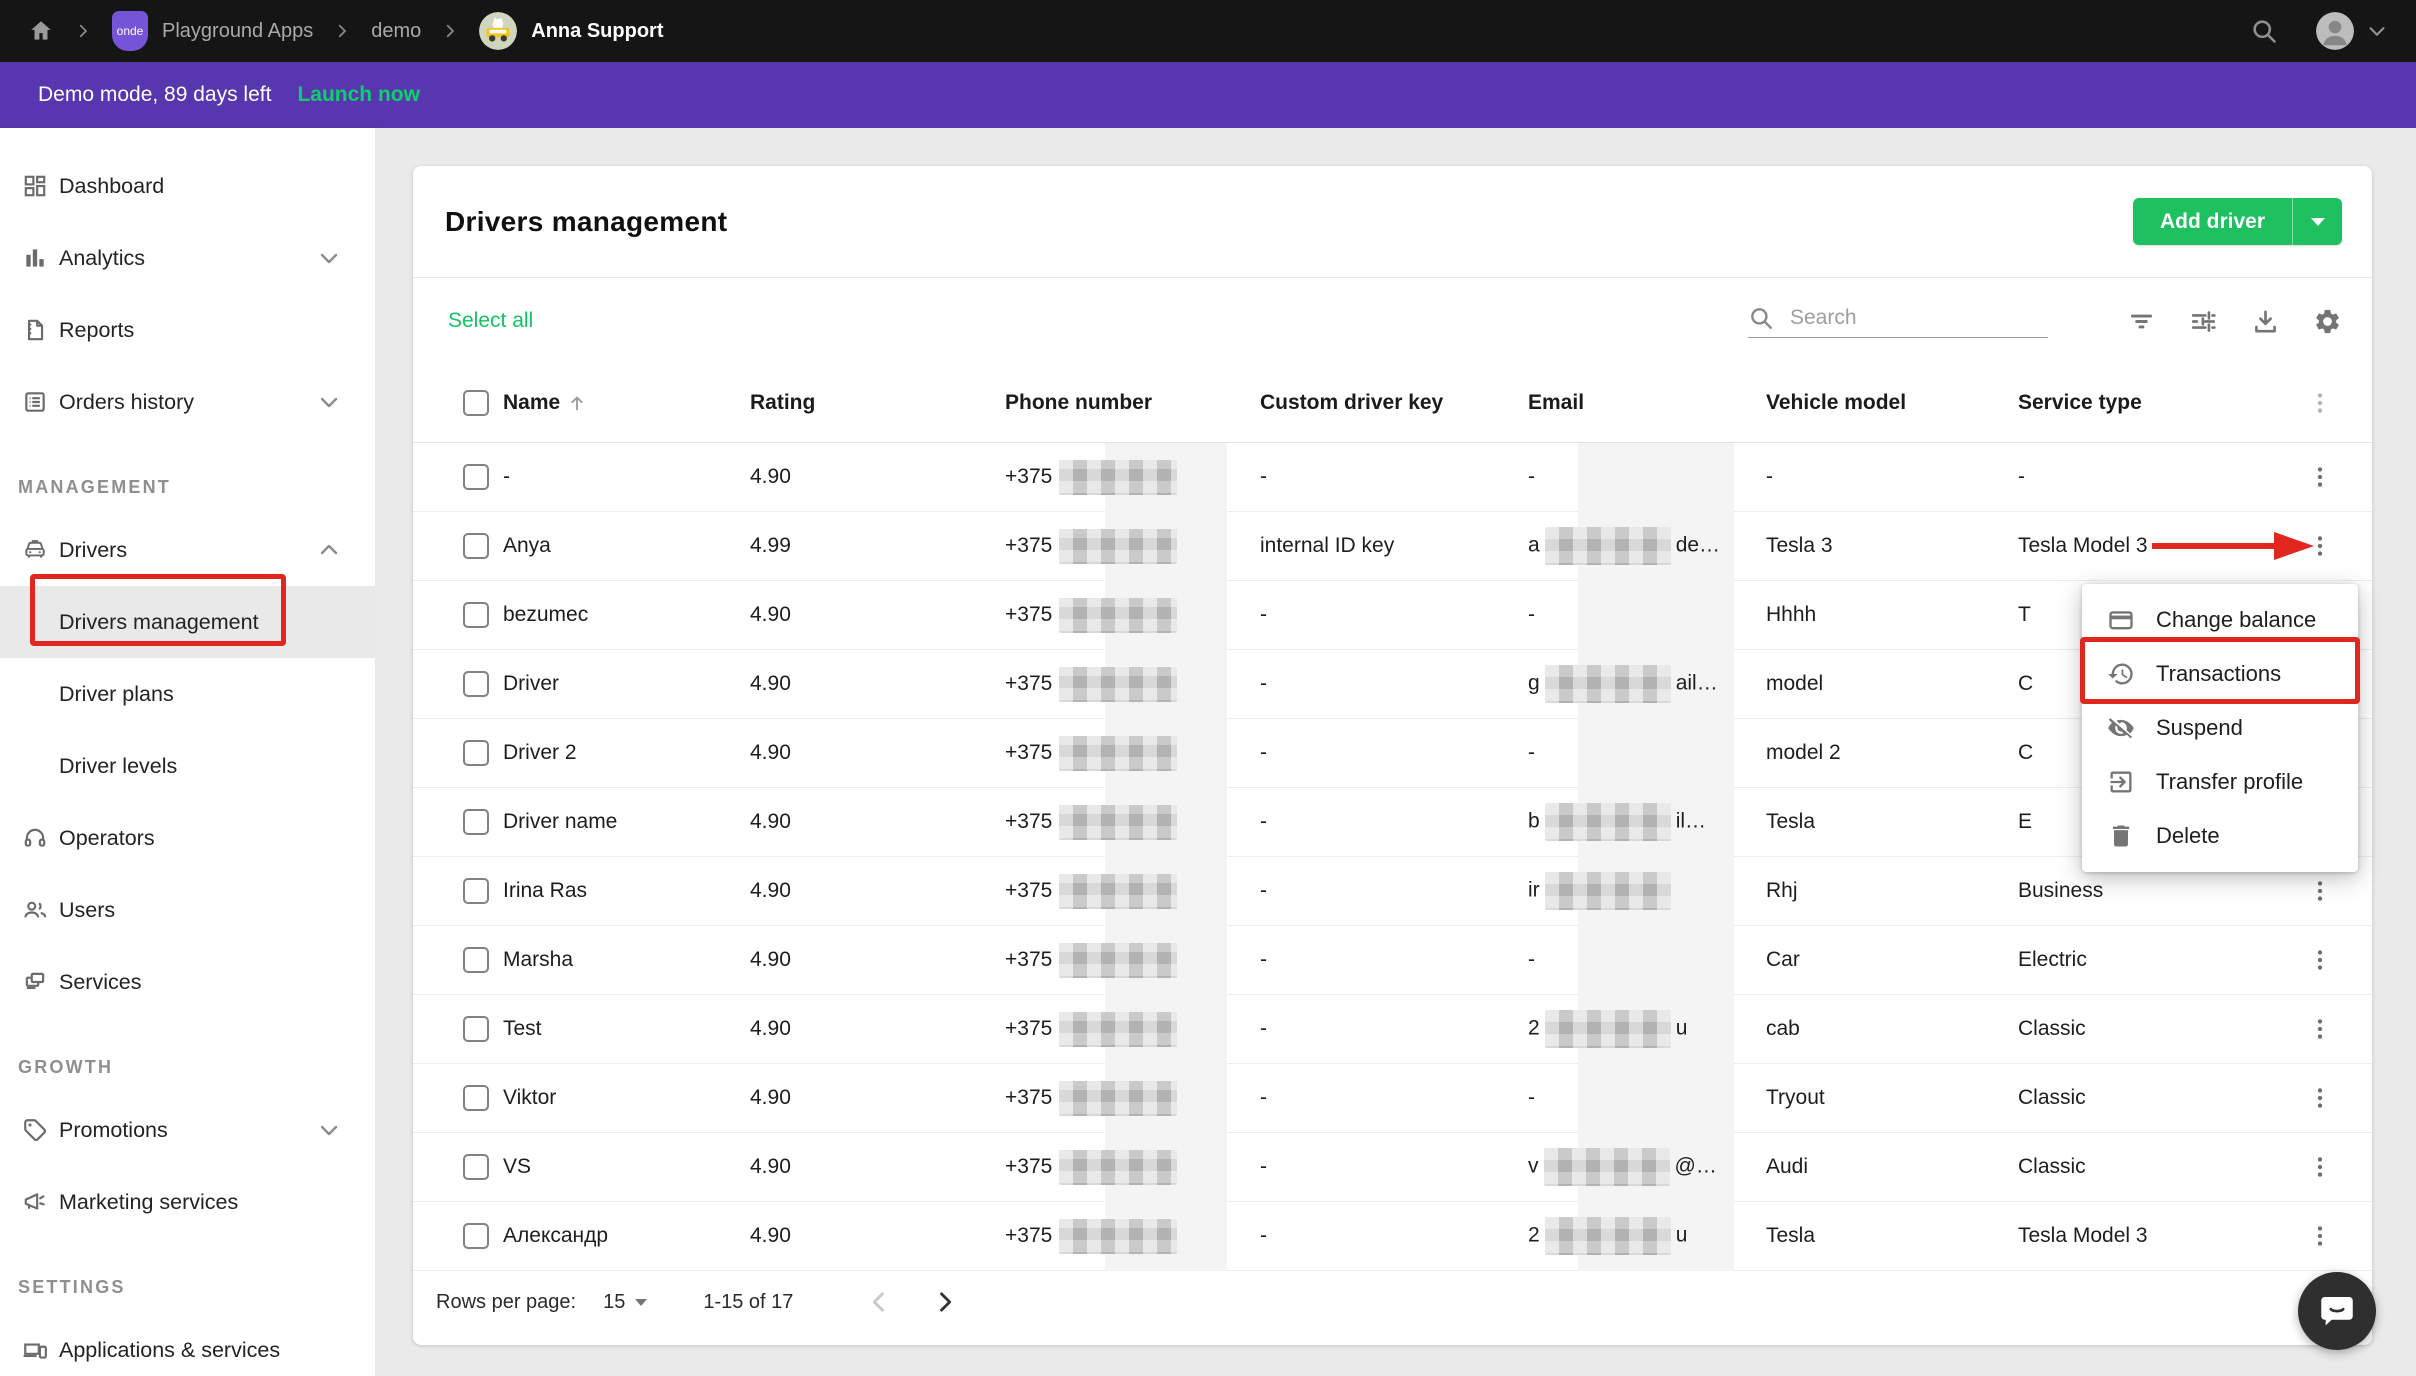 This screenshot has width=2416, height=1376. I want to click on onde-logo: onde, so click(130, 31).